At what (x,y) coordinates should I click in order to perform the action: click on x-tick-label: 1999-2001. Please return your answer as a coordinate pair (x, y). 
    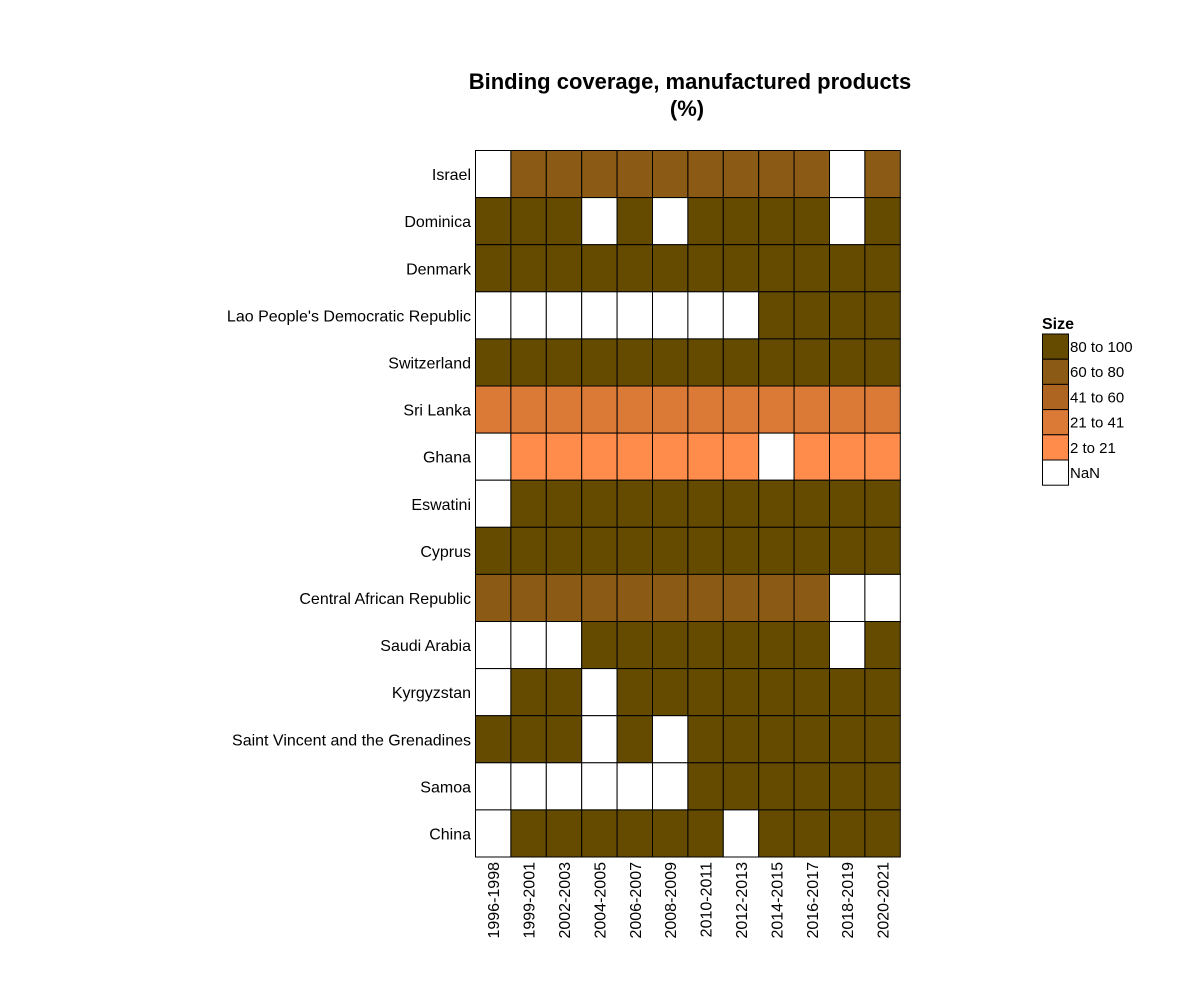
    Looking at the image, I should click on (530, 900).